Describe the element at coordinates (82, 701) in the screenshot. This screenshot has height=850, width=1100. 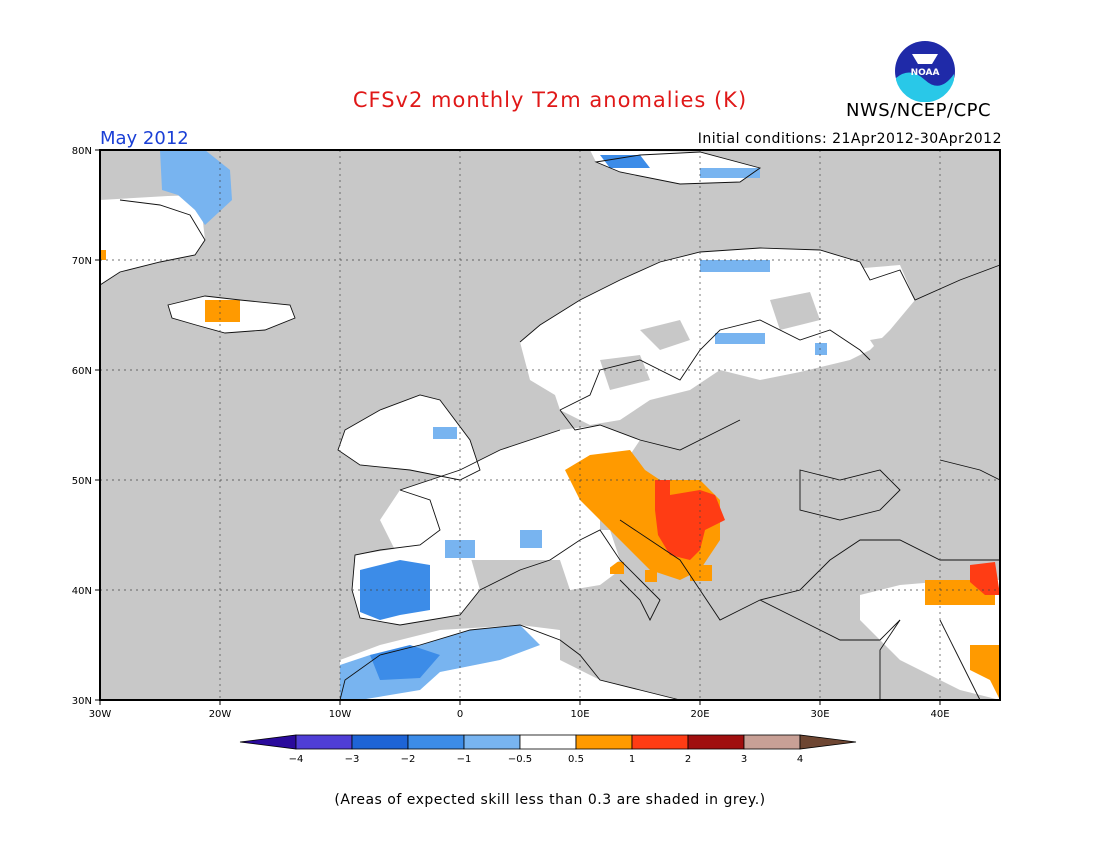
I see `lat-label: 30N` at that location.